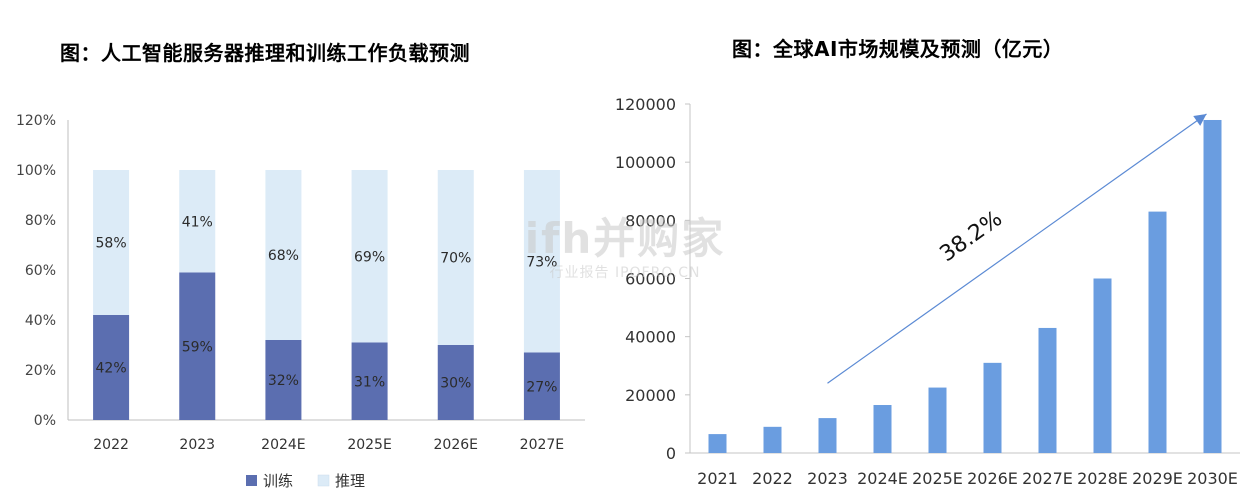  Describe the element at coordinates (1102, 478) in the screenshot. I see `right-x-tick-label: 2028E` at that location.